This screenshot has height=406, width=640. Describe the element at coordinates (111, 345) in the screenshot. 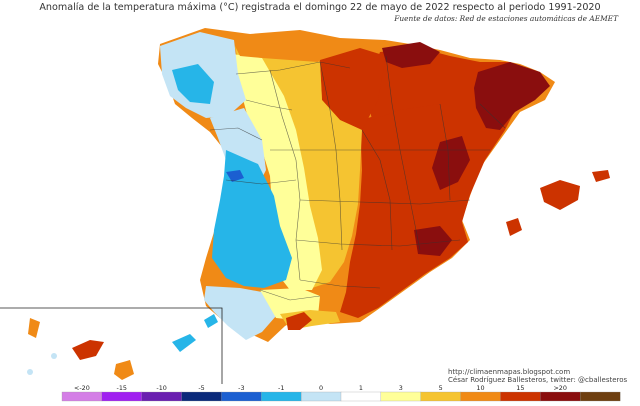

I see `canary-inset-frame` at that location.